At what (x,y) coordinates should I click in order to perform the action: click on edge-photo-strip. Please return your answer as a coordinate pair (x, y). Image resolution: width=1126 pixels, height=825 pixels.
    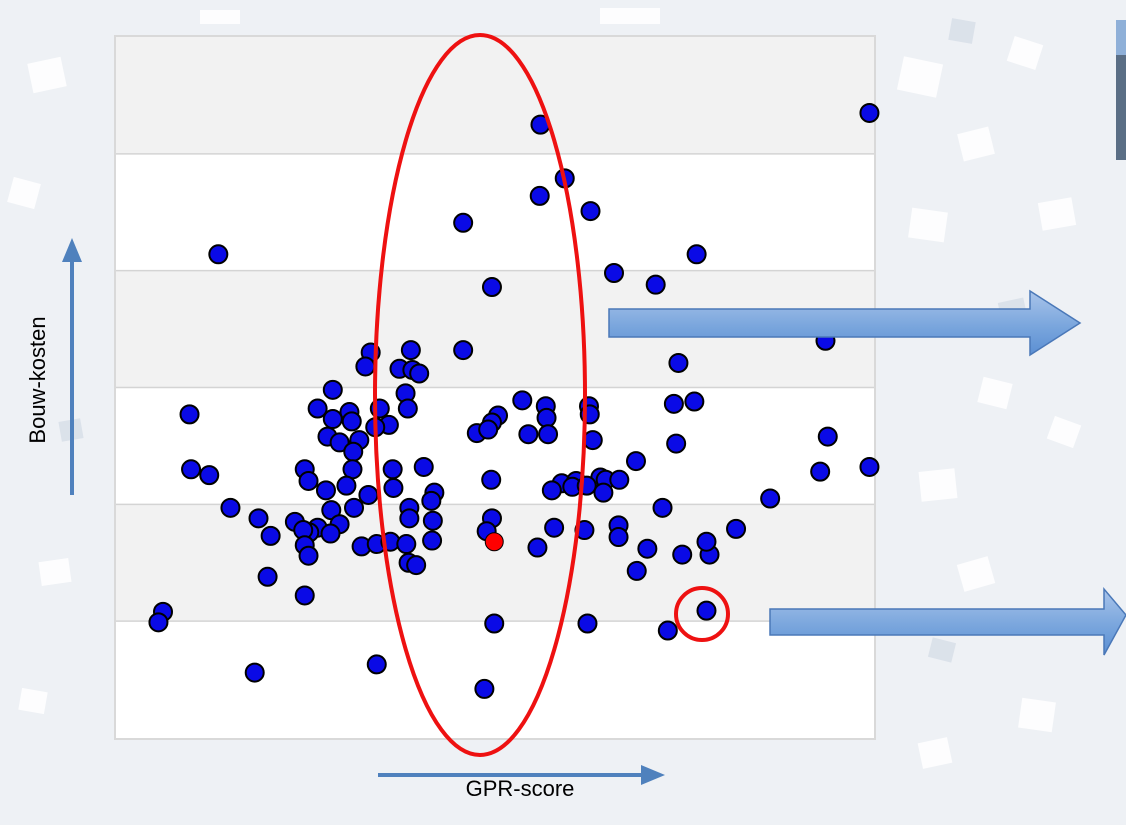
    Looking at the image, I should click on (1121, 90).